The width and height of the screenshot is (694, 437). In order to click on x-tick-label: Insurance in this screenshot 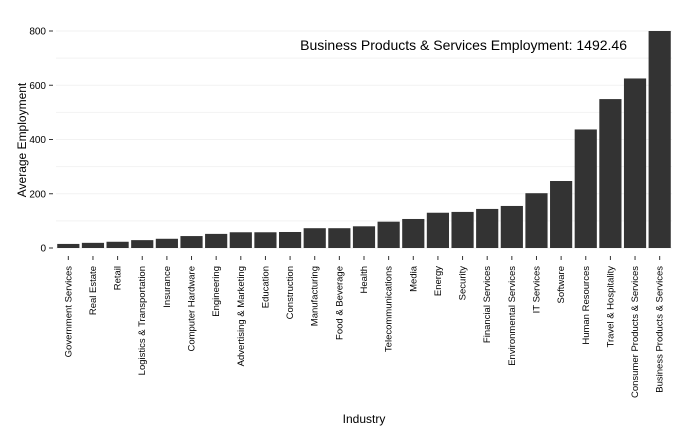, I will do `click(167, 287)`.